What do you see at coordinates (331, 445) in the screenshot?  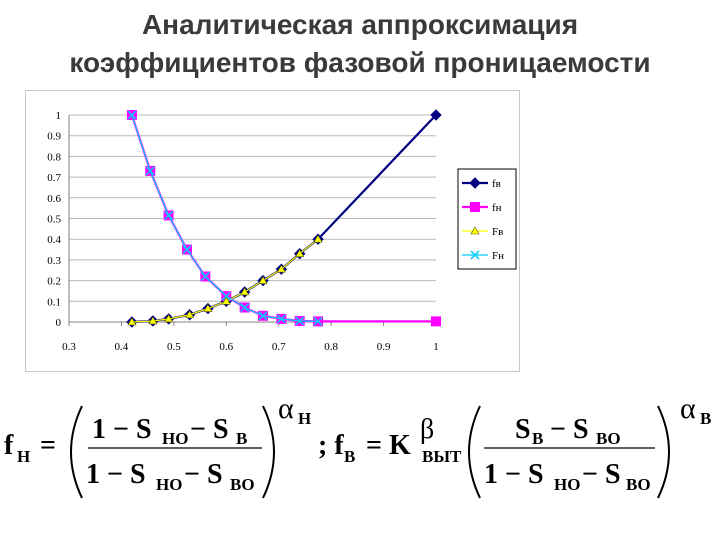 I see `formula-sep-fb: ; f` at bounding box center [331, 445].